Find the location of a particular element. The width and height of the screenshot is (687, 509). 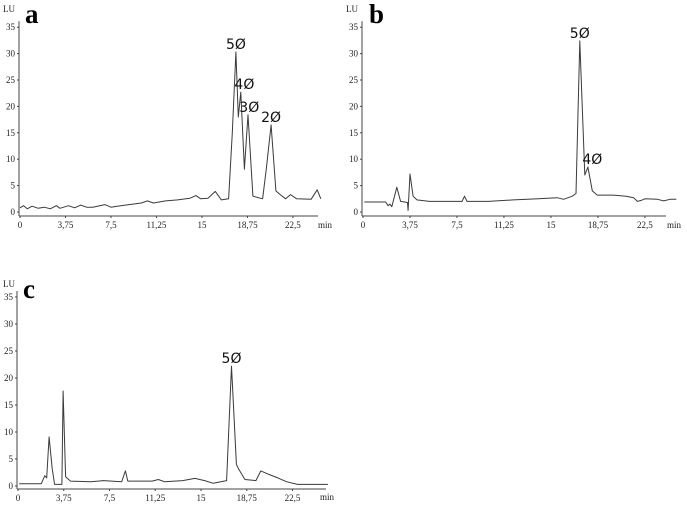

panel-letter: a is located at coordinates (32, 14).